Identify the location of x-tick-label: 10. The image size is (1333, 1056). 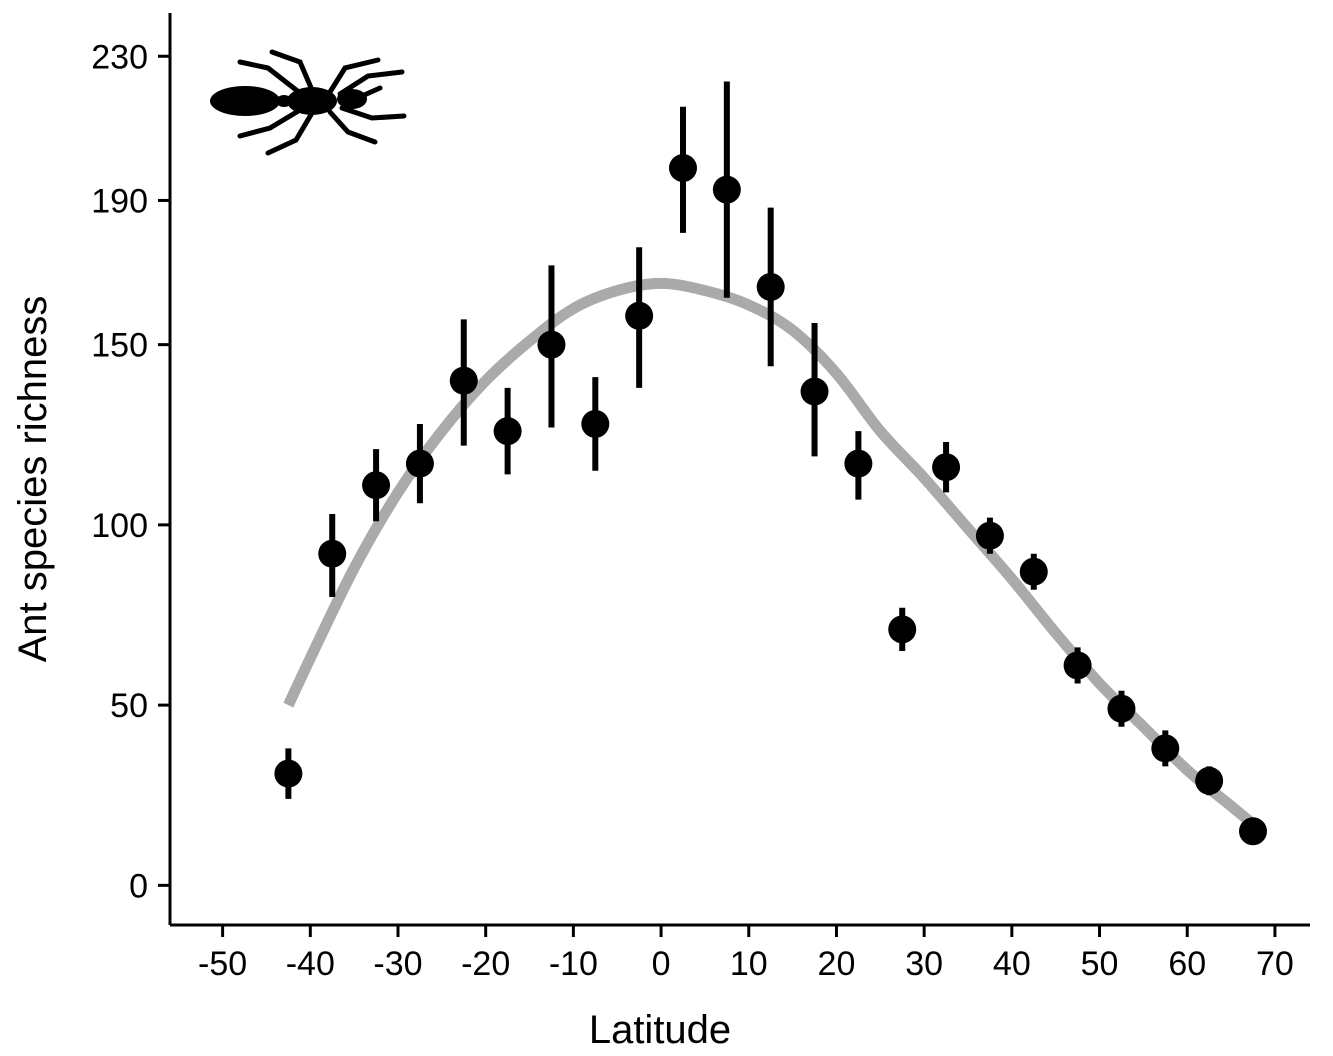
(749, 964).